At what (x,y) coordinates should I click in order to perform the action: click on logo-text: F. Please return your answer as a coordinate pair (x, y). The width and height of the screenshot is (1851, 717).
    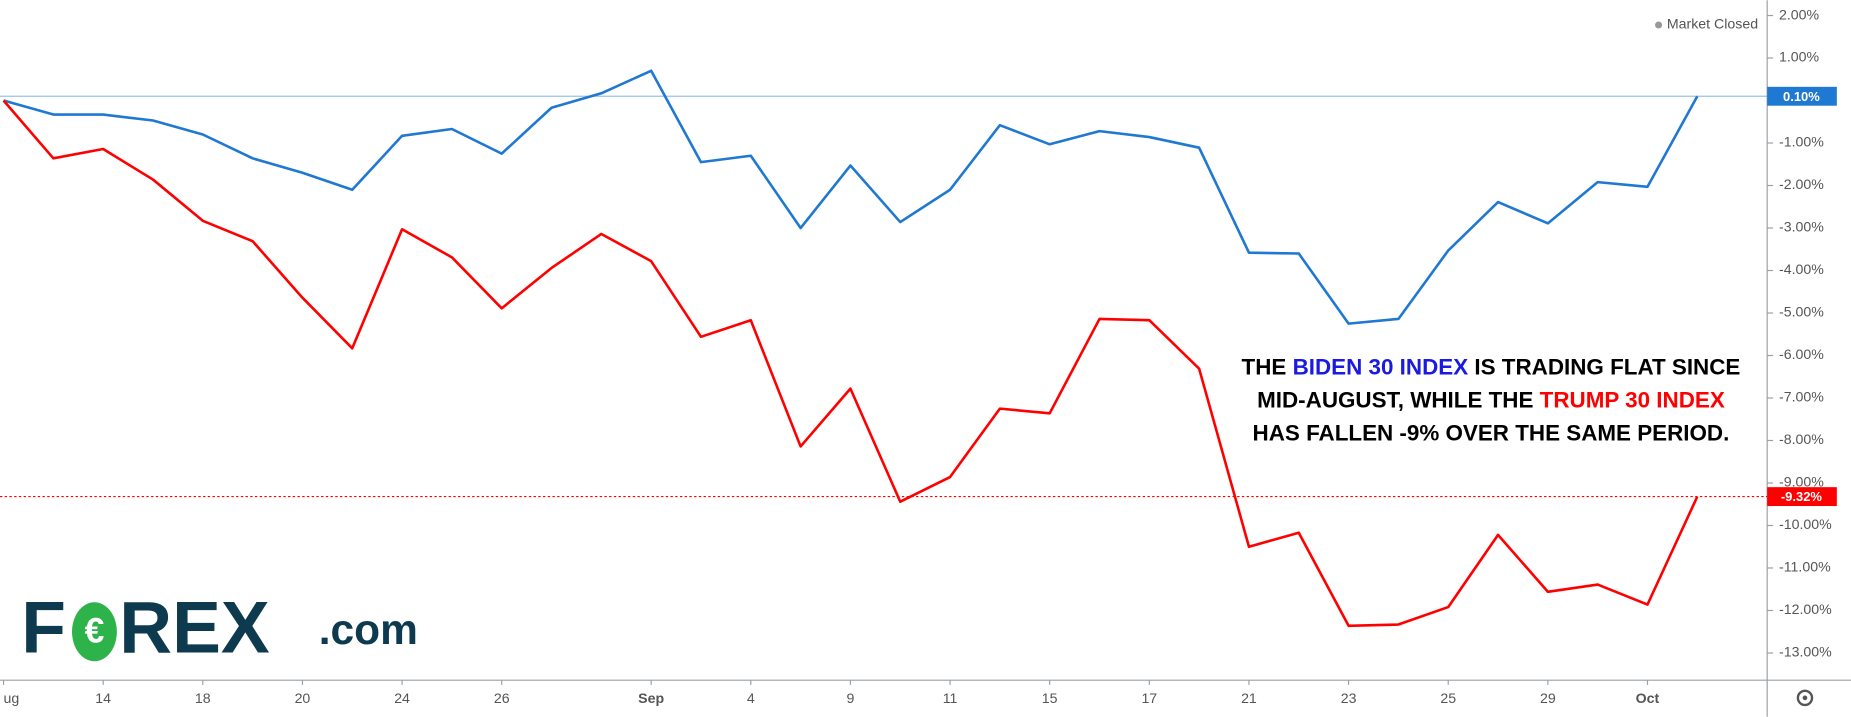
    Looking at the image, I should click on (43, 627).